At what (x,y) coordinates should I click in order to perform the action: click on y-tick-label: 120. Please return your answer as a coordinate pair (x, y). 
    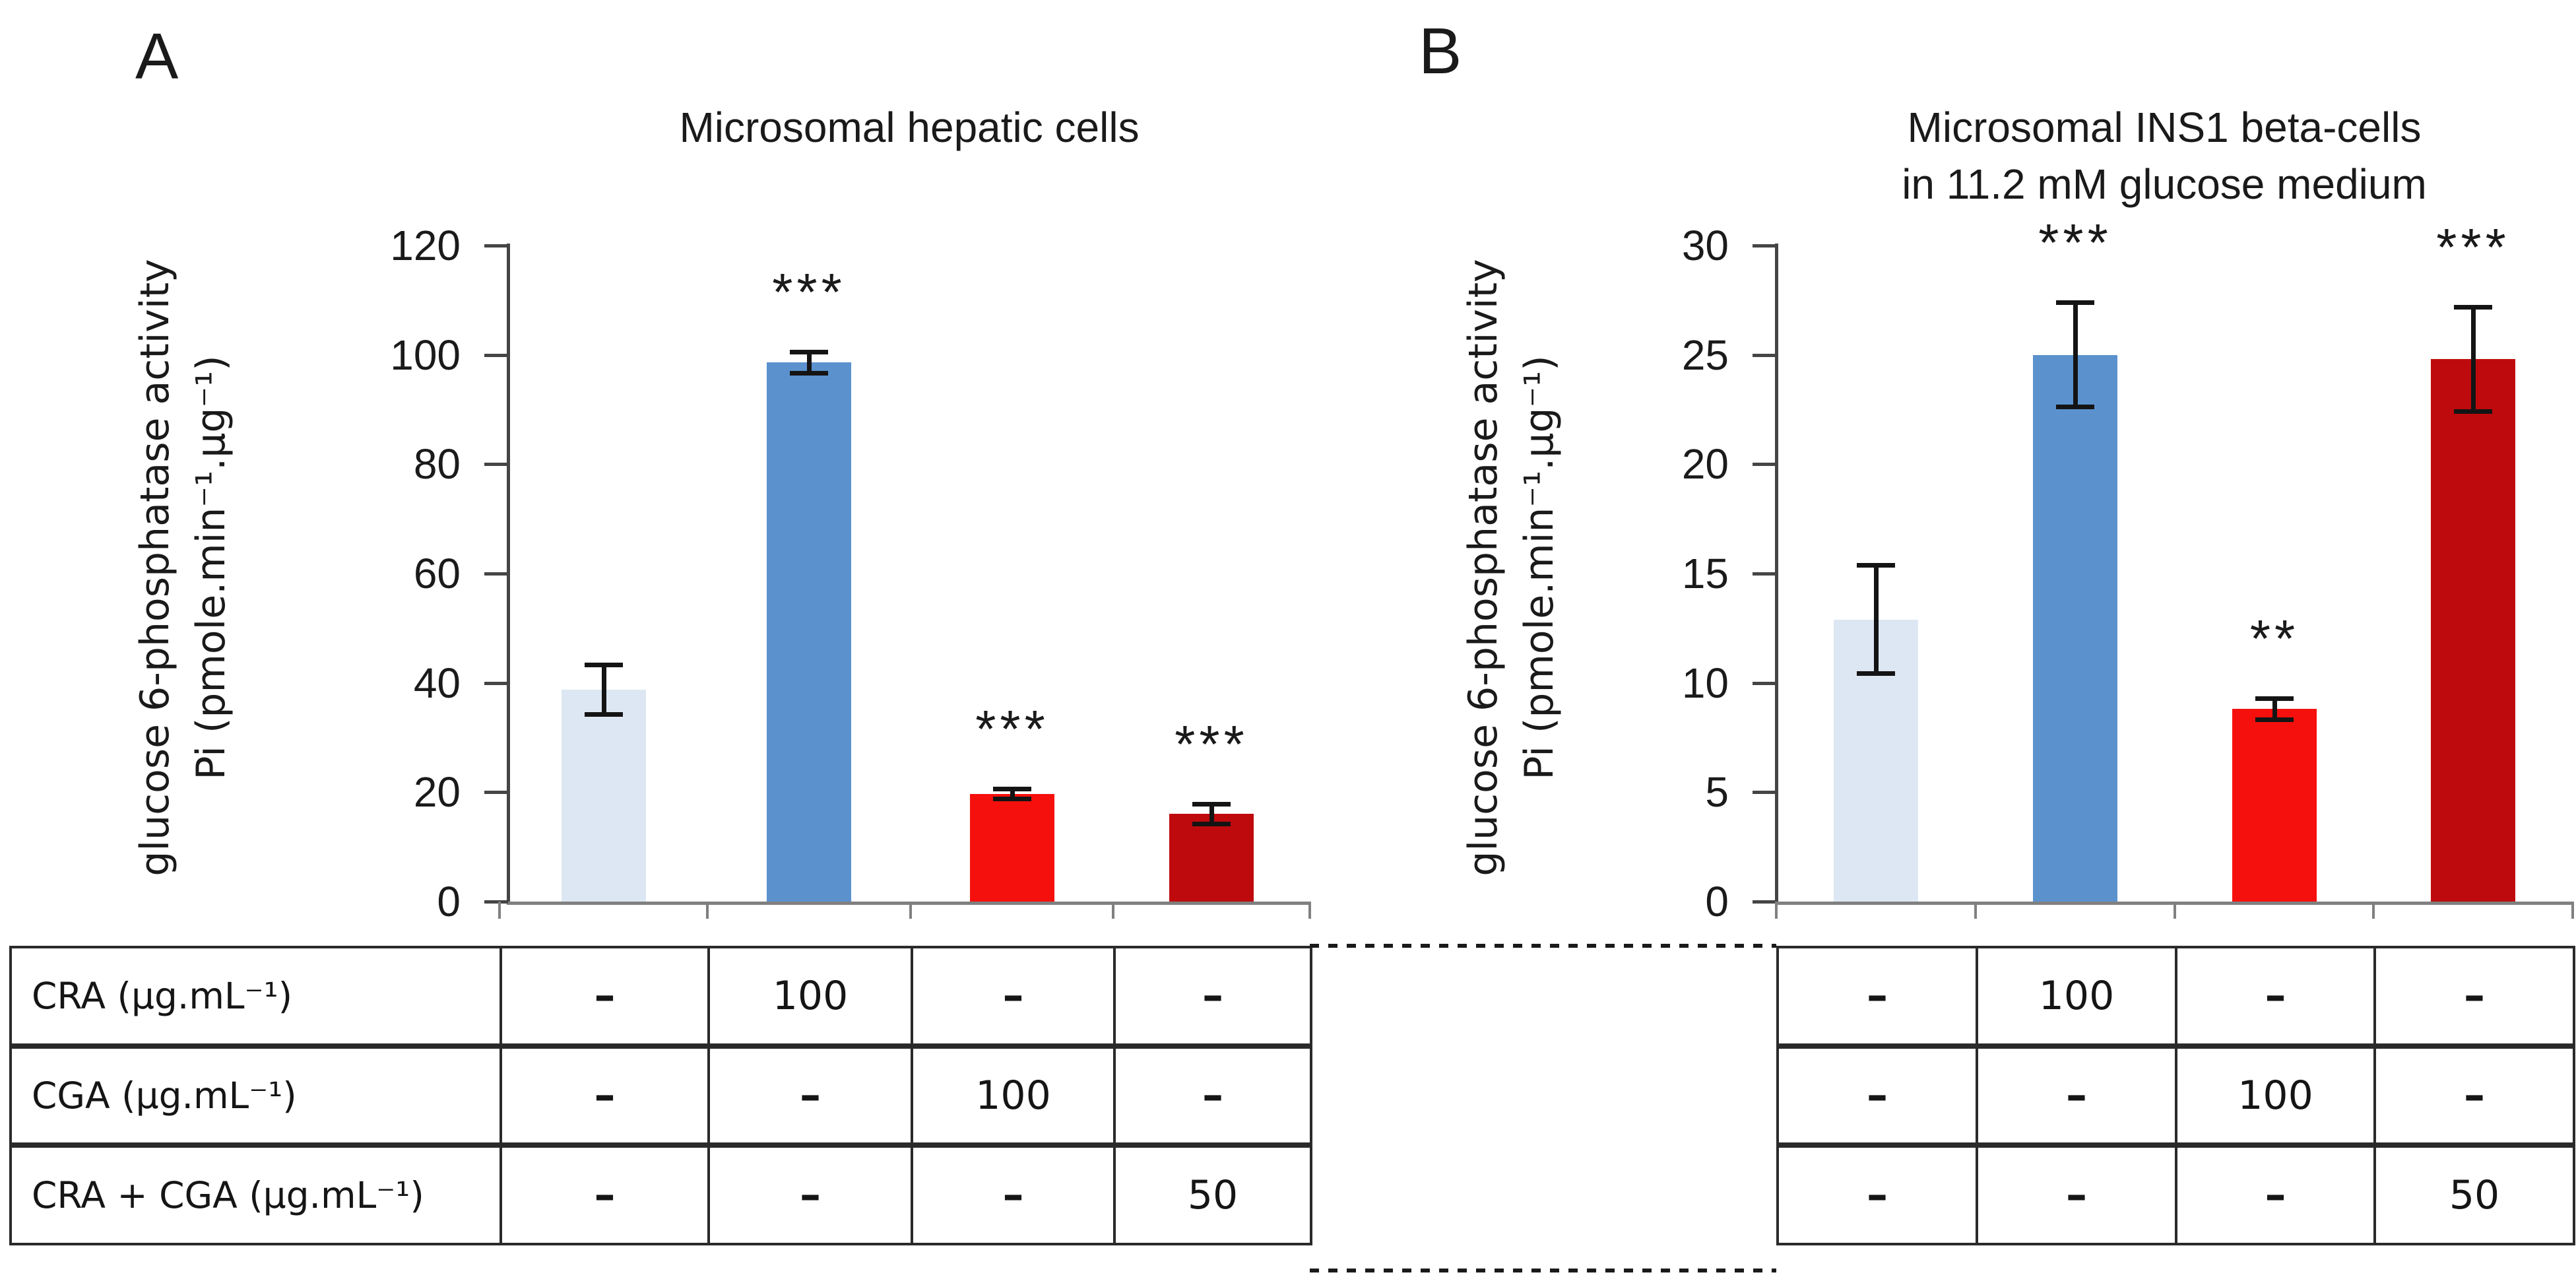
    Looking at the image, I should click on (426, 245).